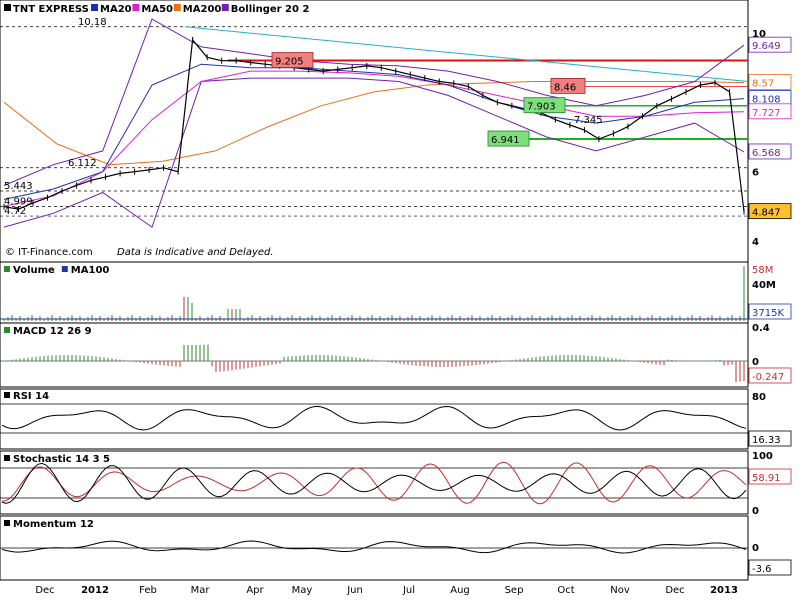 This screenshot has height=604, width=800. Describe the element at coordinates (514, 590) in the screenshot. I see `x-tick-label: Sep` at that location.